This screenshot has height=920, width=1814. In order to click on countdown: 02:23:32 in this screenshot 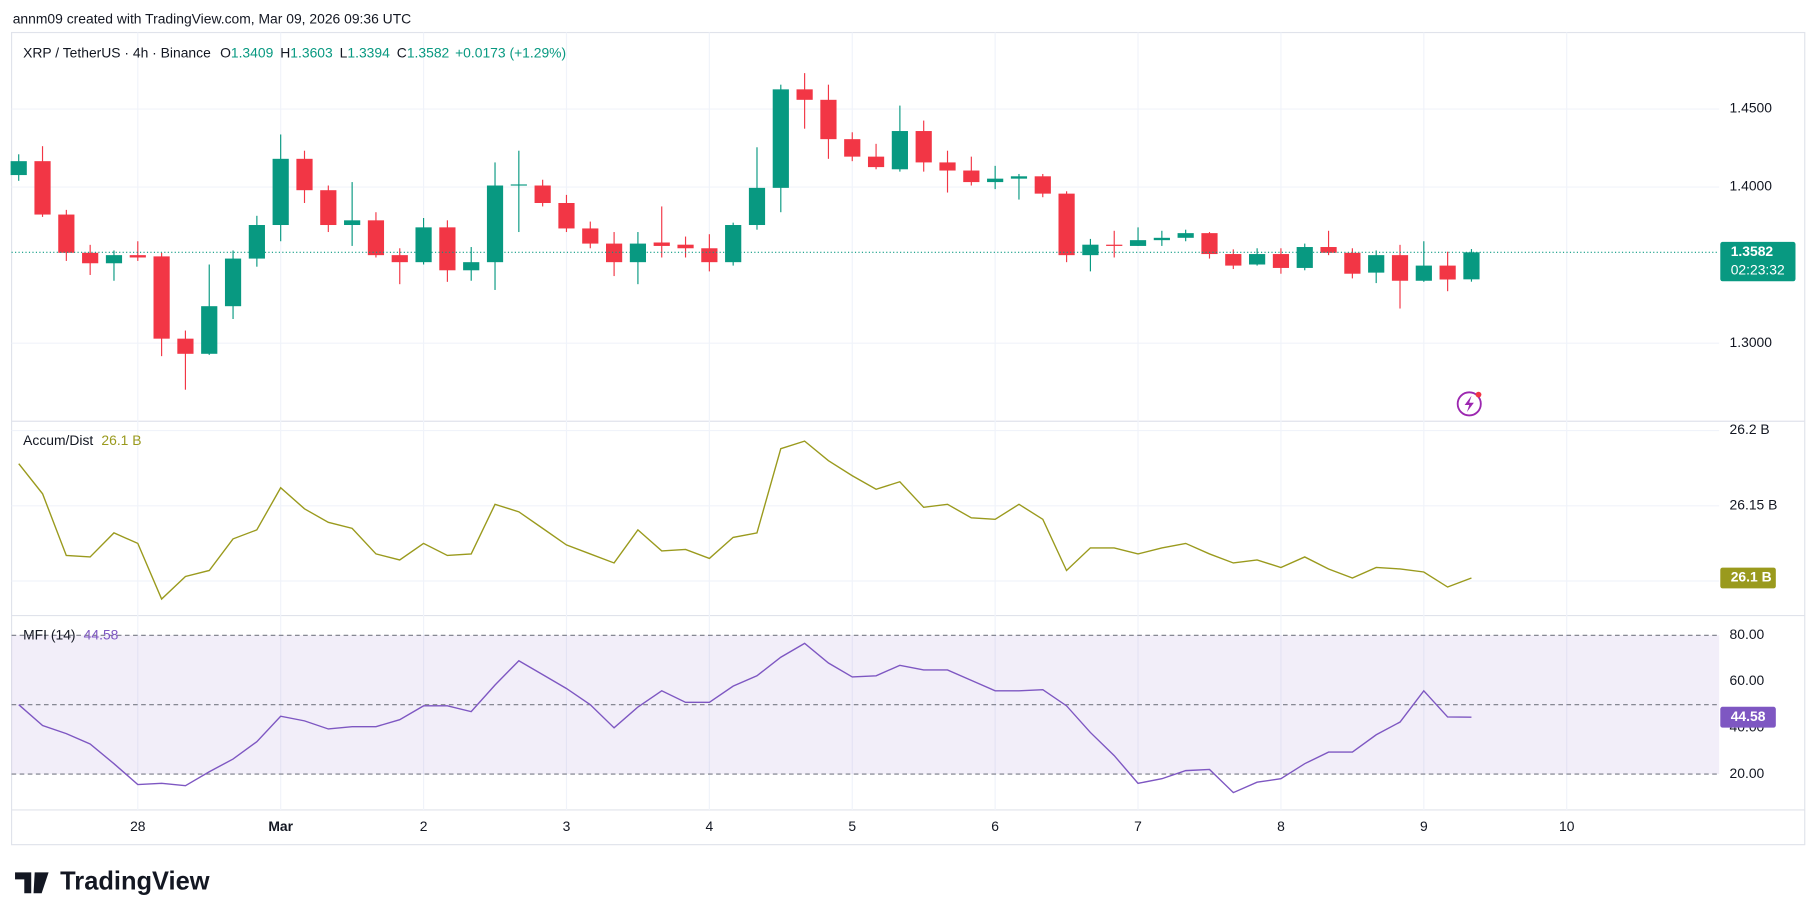, I will do `click(1758, 270)`.